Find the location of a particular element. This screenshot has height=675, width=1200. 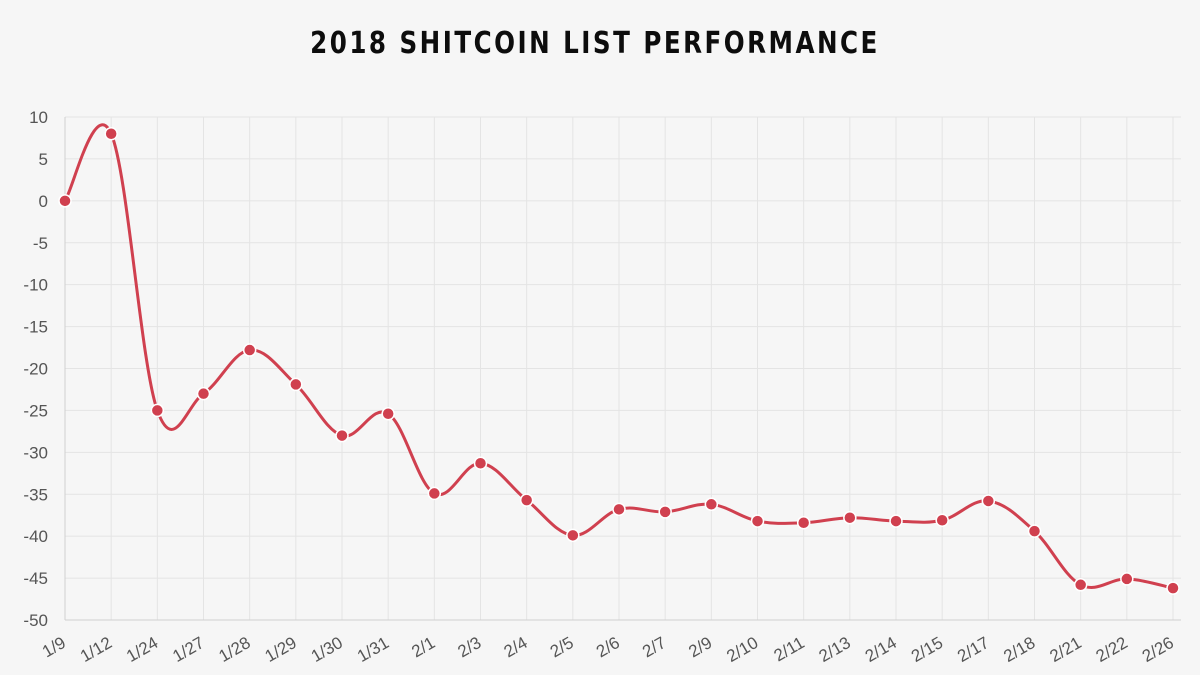

x-tick-label: 2/15 is located at coordinates (927, 649).